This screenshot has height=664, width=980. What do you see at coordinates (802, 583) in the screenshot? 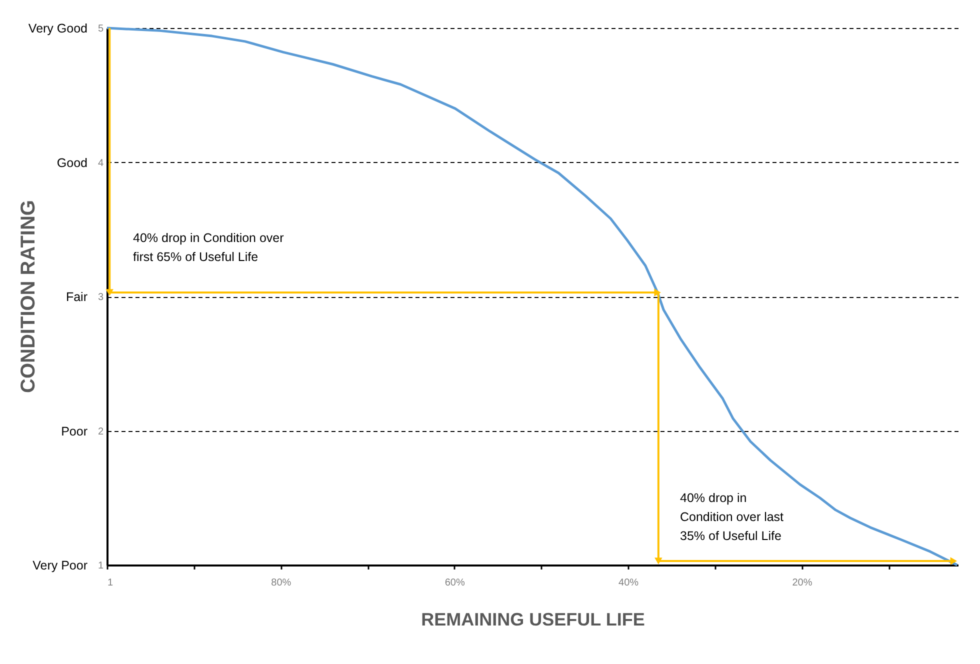
I see `x-tick-label: 20%` at bounding box center [802, 583].